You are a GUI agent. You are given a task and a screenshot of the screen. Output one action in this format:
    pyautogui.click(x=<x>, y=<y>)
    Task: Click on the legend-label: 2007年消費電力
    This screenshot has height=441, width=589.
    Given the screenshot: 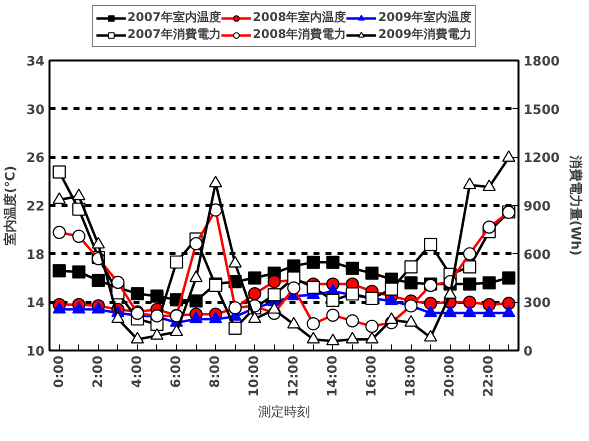 What is the action you would take?
    pyautogui.click(x=174, y=34)
    